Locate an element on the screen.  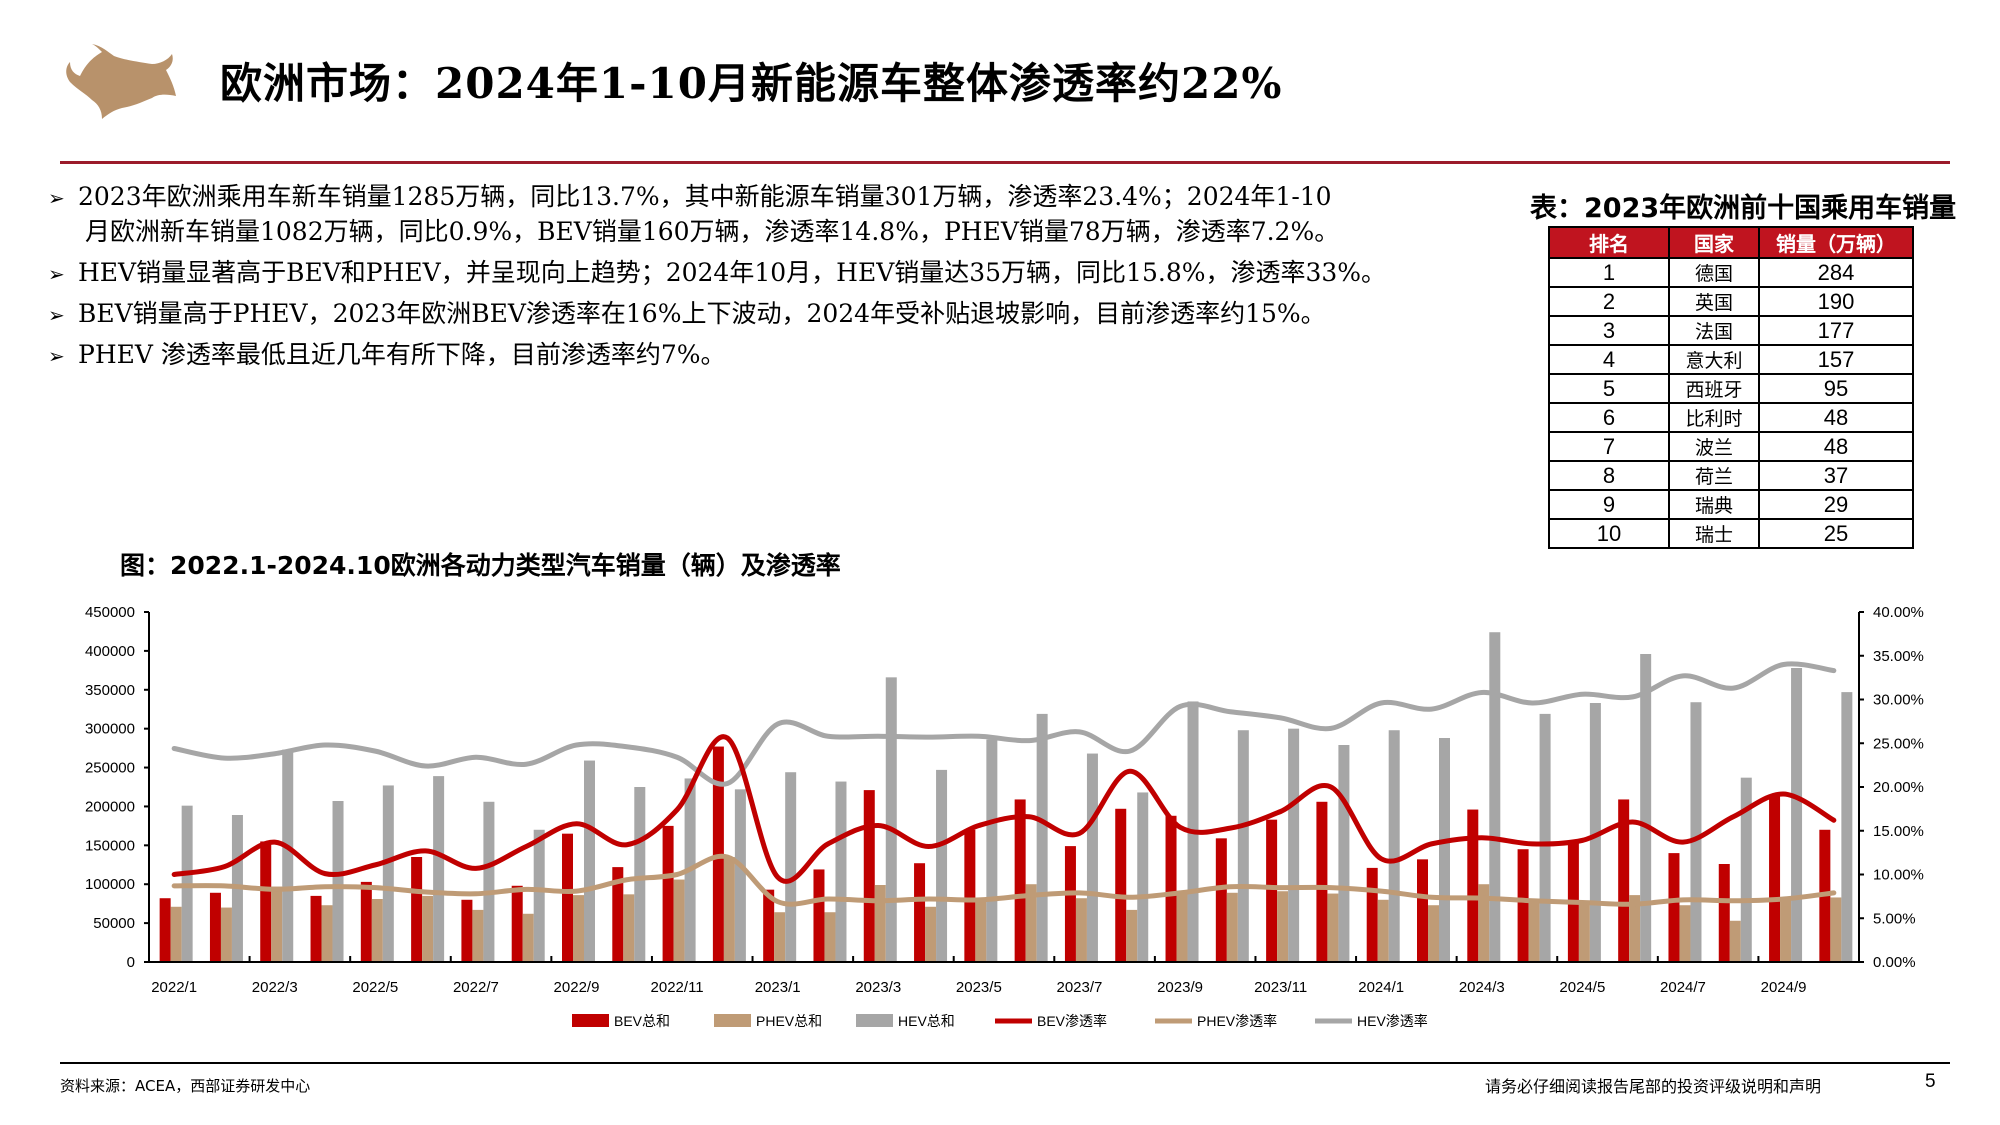
x-tick-label: 2023/9 is located at coordinates (1180, 987).